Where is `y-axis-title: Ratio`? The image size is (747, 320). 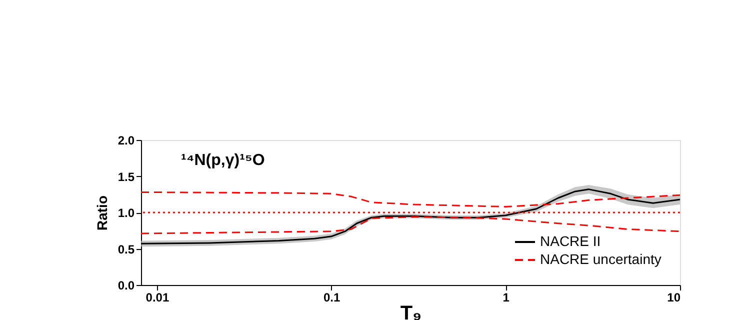 y-axis-title: Ratio is located at coordinates (102, 213).